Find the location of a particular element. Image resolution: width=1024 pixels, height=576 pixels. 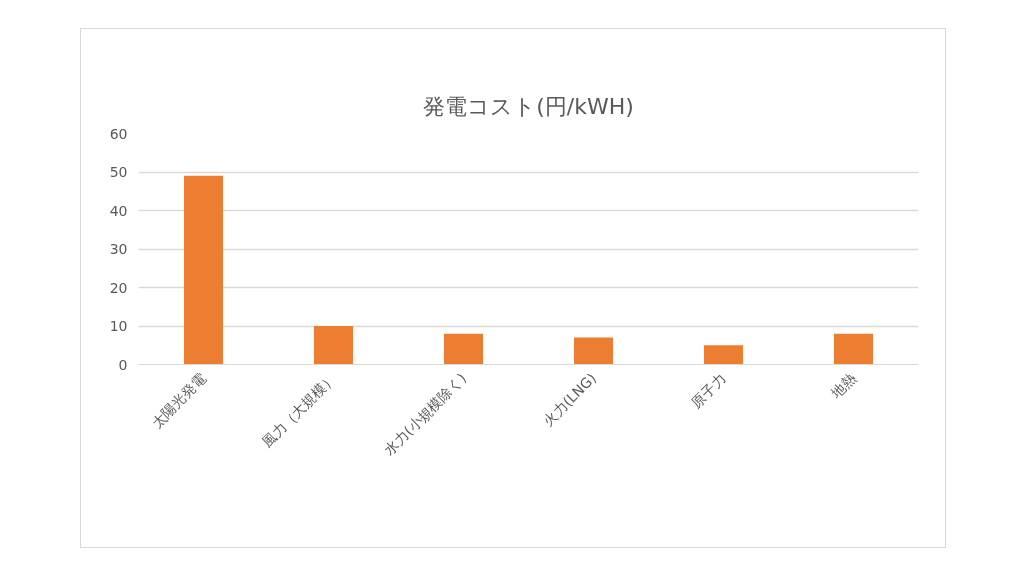

y-tick-label: 60 is located at coordinates (118, 133).